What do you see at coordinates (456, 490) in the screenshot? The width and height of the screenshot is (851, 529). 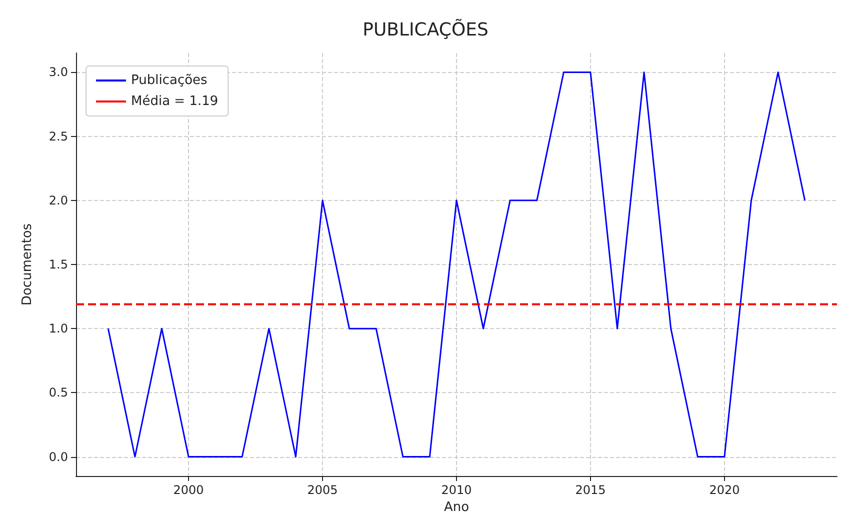 I see `x-tick-label: 2010` at bounding box center [456, 490].